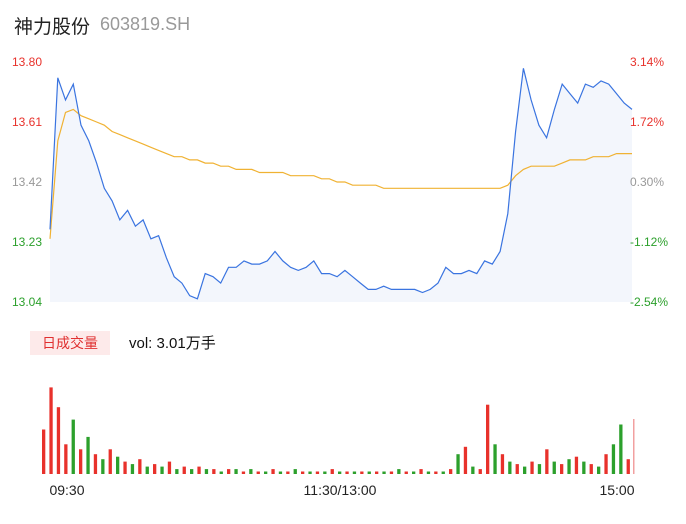 This screenshot has width=686, height=524. Describe the element at coordinates (70, 343) in the screenshot. I see `volume-badge: 日成交量` at that location.